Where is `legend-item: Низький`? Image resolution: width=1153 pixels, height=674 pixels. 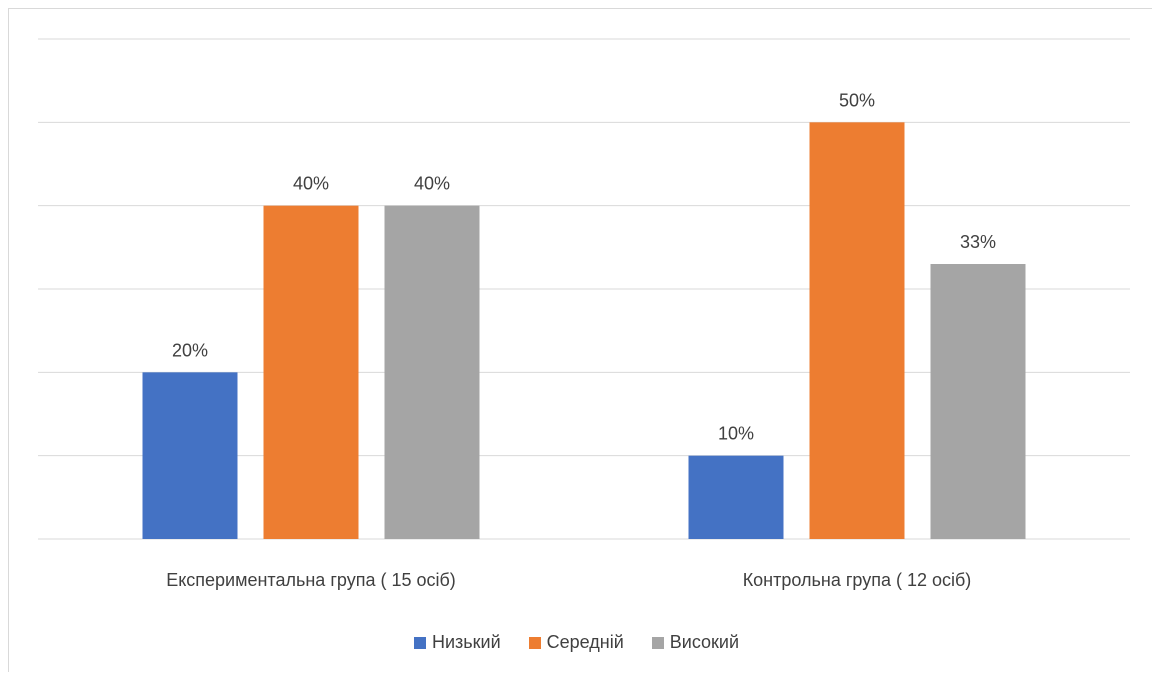
legend-item: Низький is located at coordinates (457, 642).